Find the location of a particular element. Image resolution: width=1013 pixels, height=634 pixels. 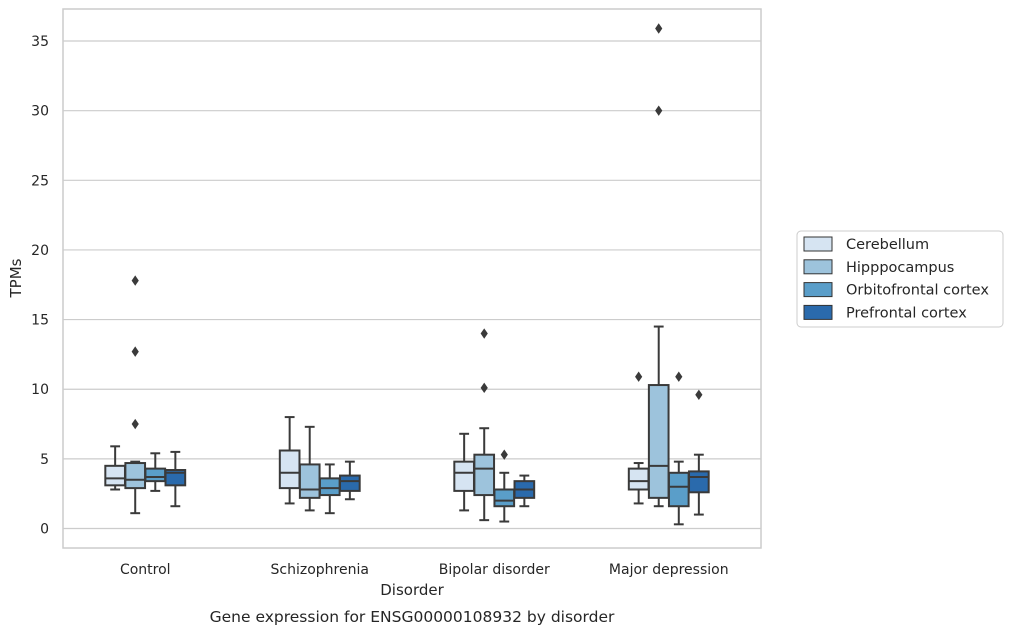

legend-label: Cerebellum is located at coordinates (887, 245).